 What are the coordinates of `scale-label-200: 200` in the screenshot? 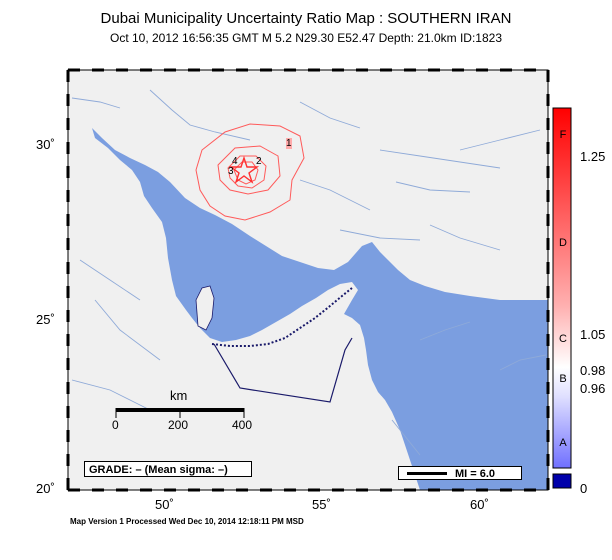 It's located at (178, 425).